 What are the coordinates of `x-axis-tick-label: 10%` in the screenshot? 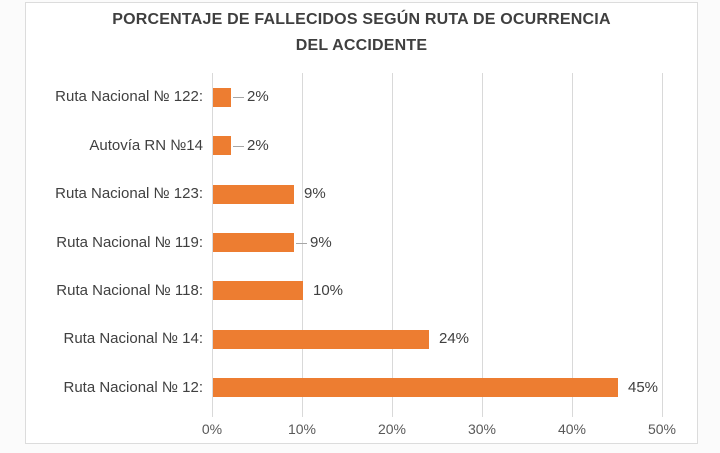 It's located at (302, 429).